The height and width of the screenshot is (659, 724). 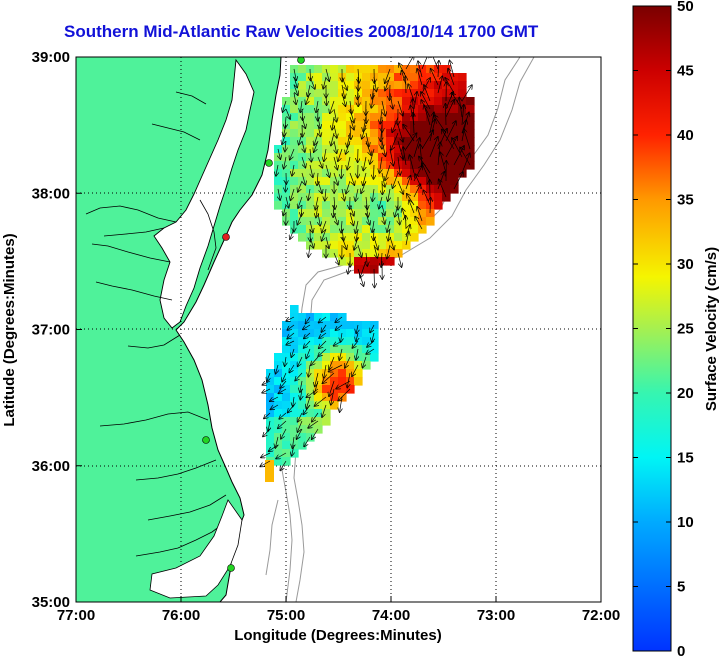 I want to click on colorbar-tick-label: 35, so click(x=685, y=200).